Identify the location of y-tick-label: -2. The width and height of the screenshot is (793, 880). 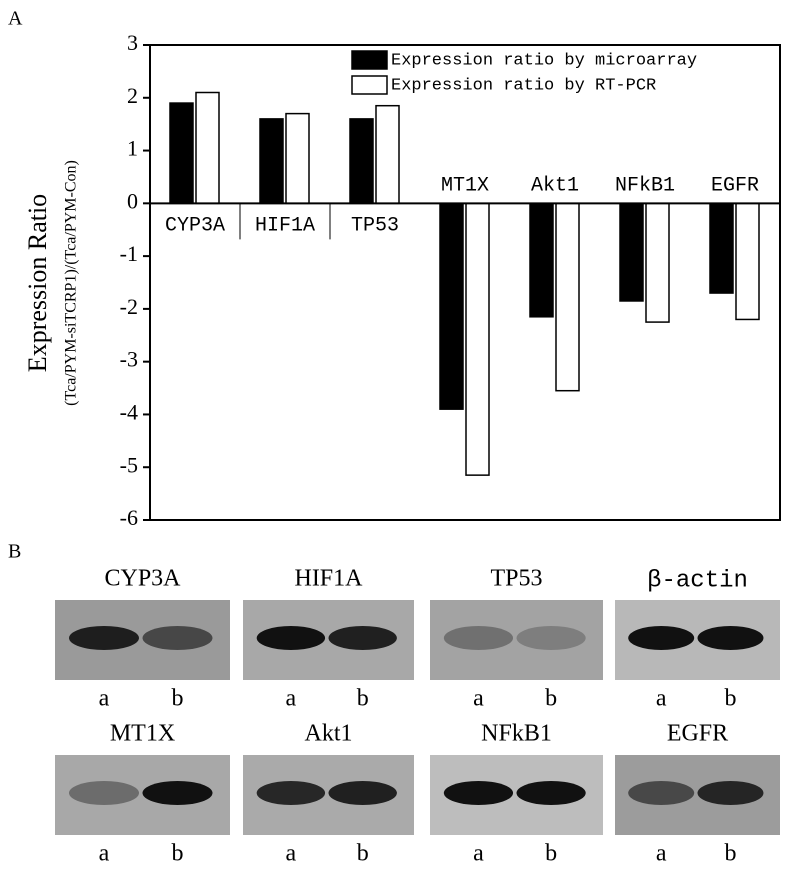
(129, 306).